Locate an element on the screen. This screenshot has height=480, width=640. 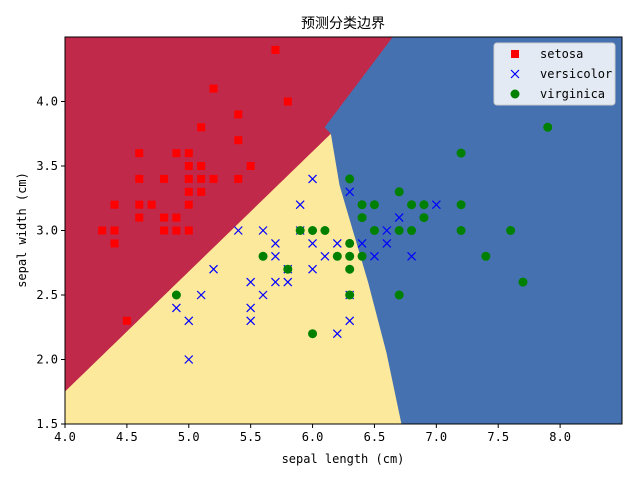
y-tick-label: 1.5 is located at coordinates (47, 424).